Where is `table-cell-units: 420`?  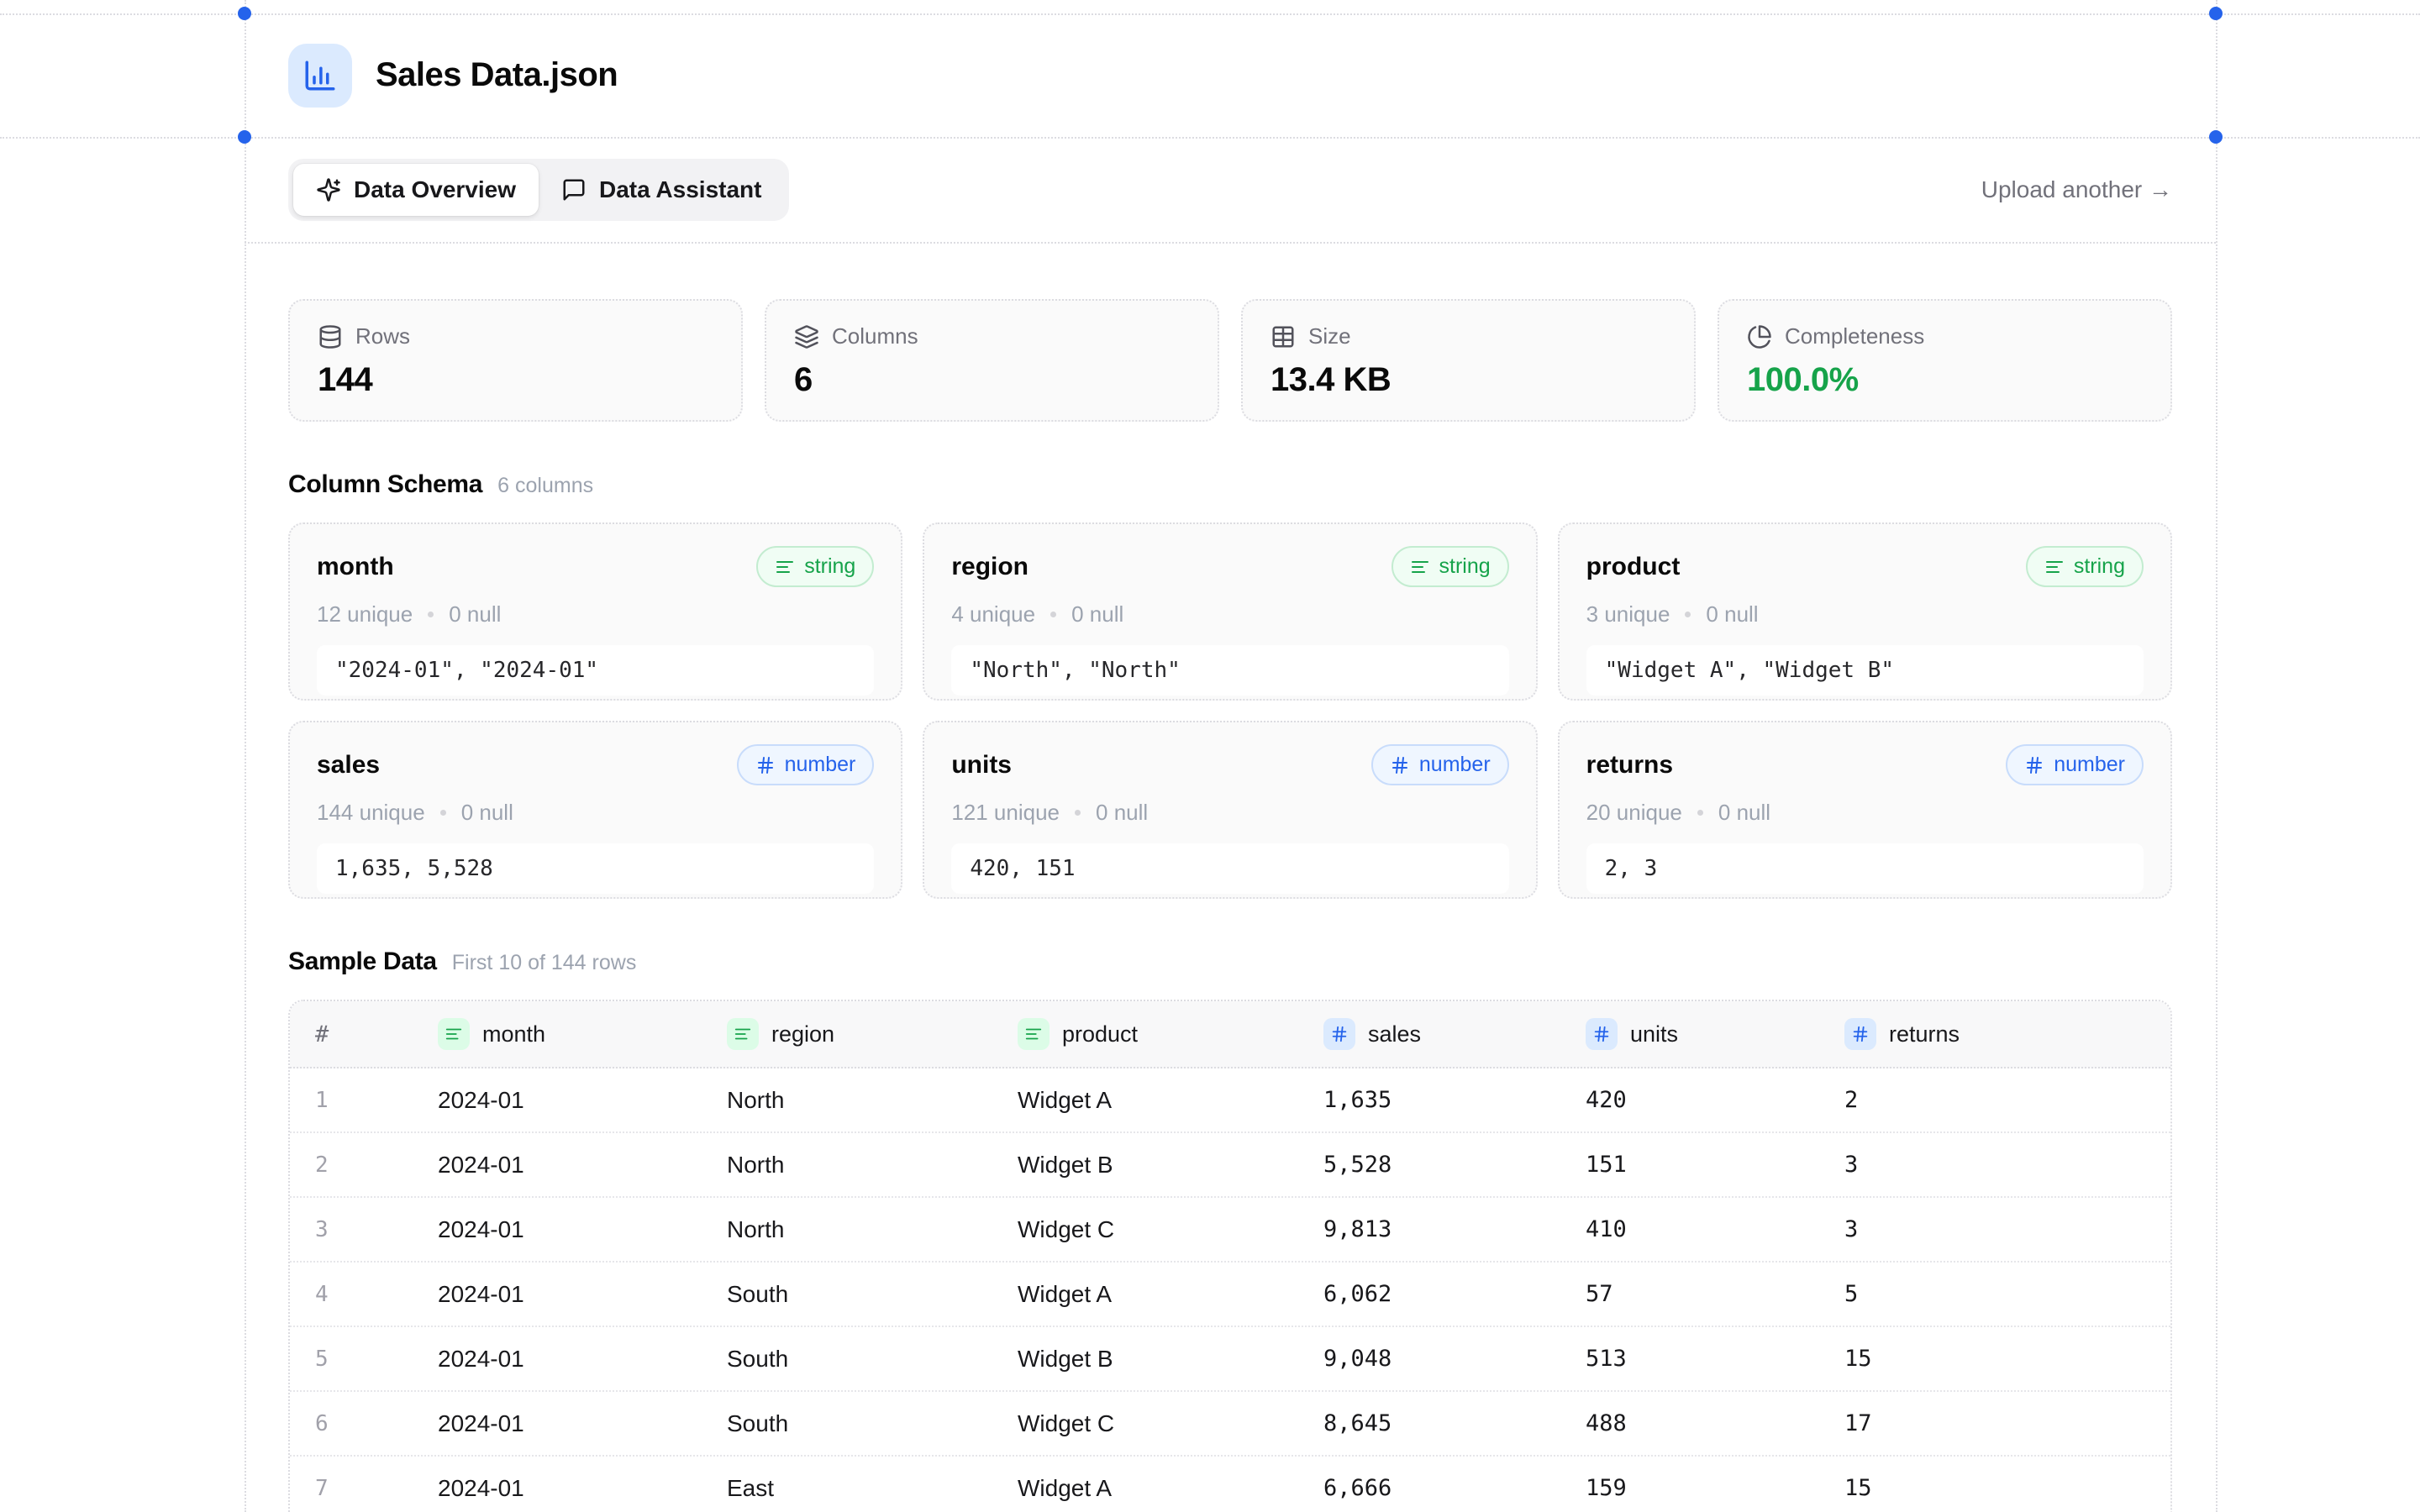
table-cell-units: 420 is located at coordinates (1606, 1100).